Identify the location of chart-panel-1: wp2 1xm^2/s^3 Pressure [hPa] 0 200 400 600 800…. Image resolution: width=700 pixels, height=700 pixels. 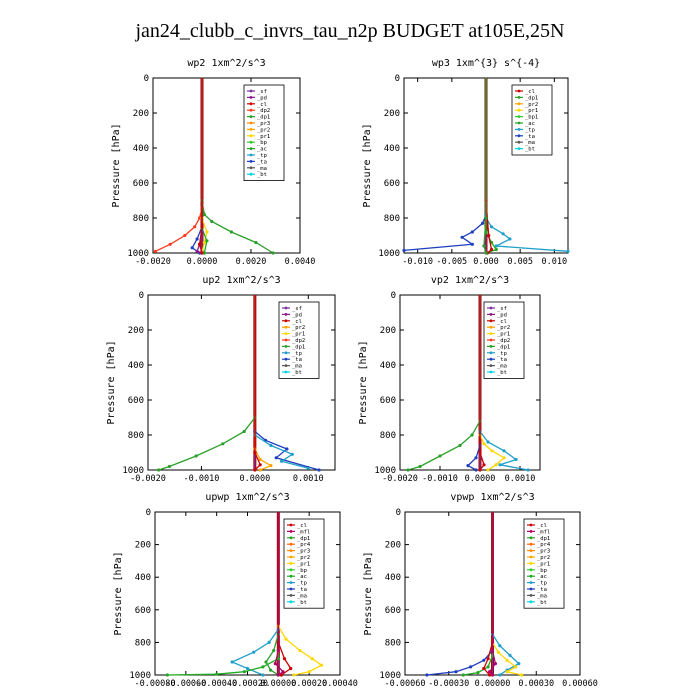
(213, 162).